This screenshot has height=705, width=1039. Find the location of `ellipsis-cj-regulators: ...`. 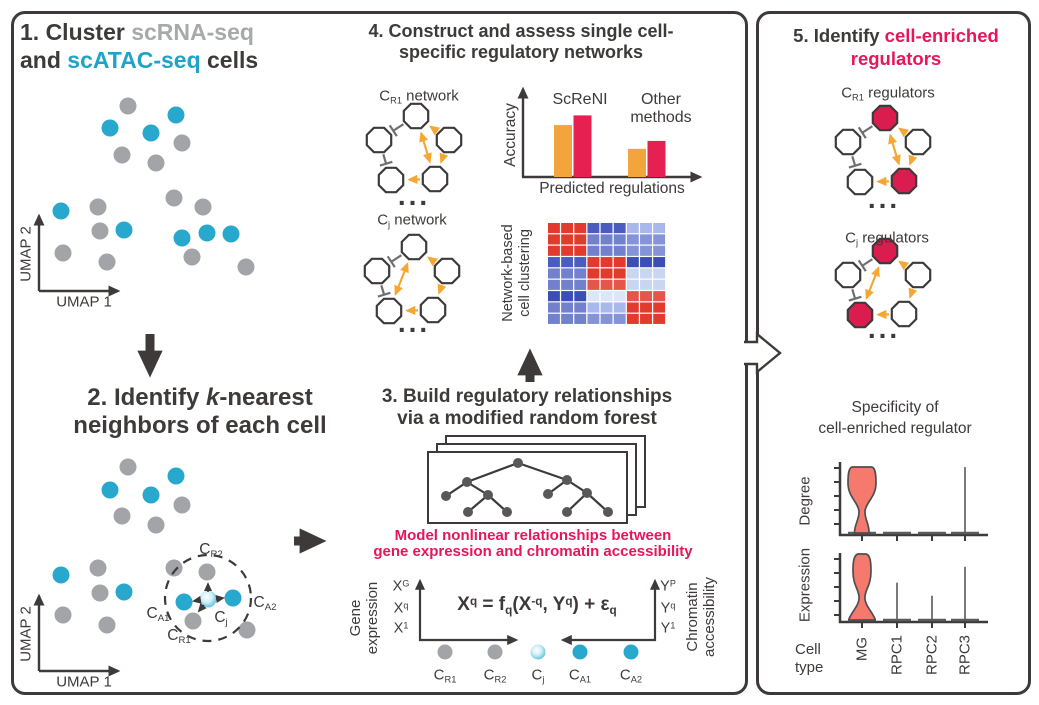

ellipsis-cj-regulators: ... is located at coordinates (884, 328).